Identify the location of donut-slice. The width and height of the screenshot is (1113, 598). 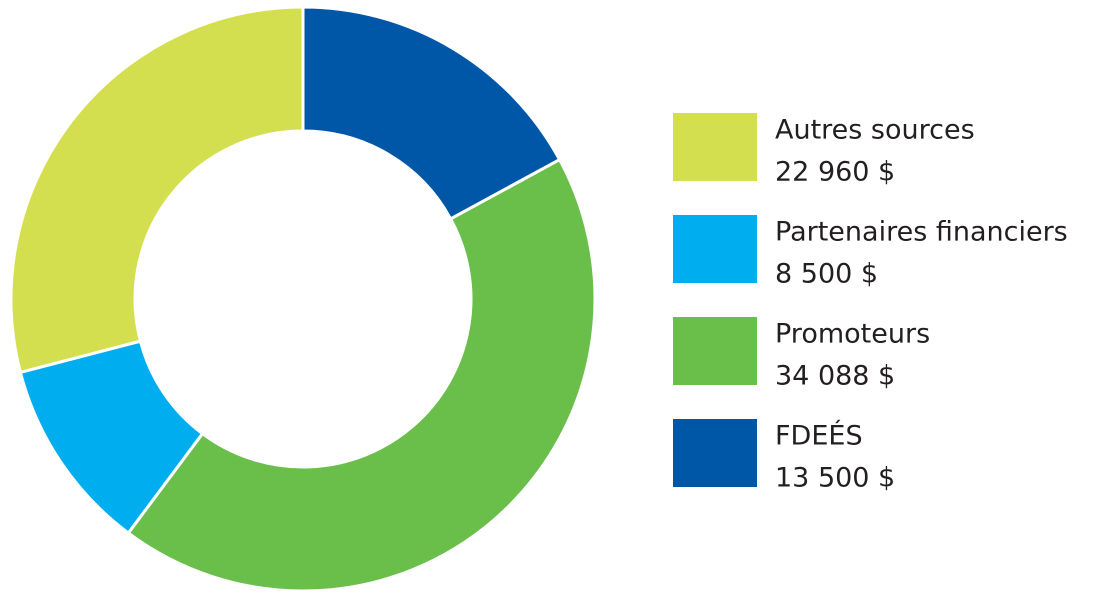
(431, 113).